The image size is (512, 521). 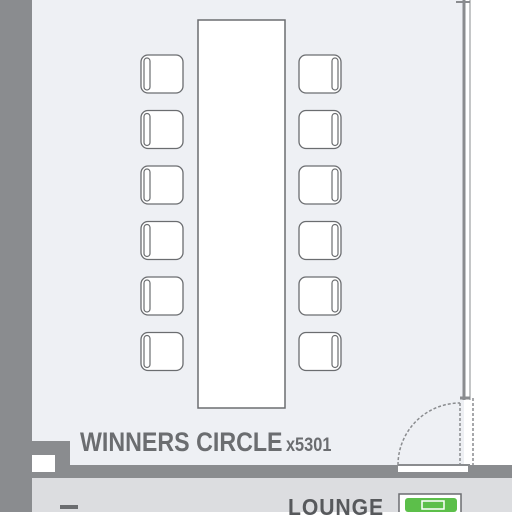 I want to click on room-label: WINNERS CIRCLE x5301, so click(x=205, y=442).